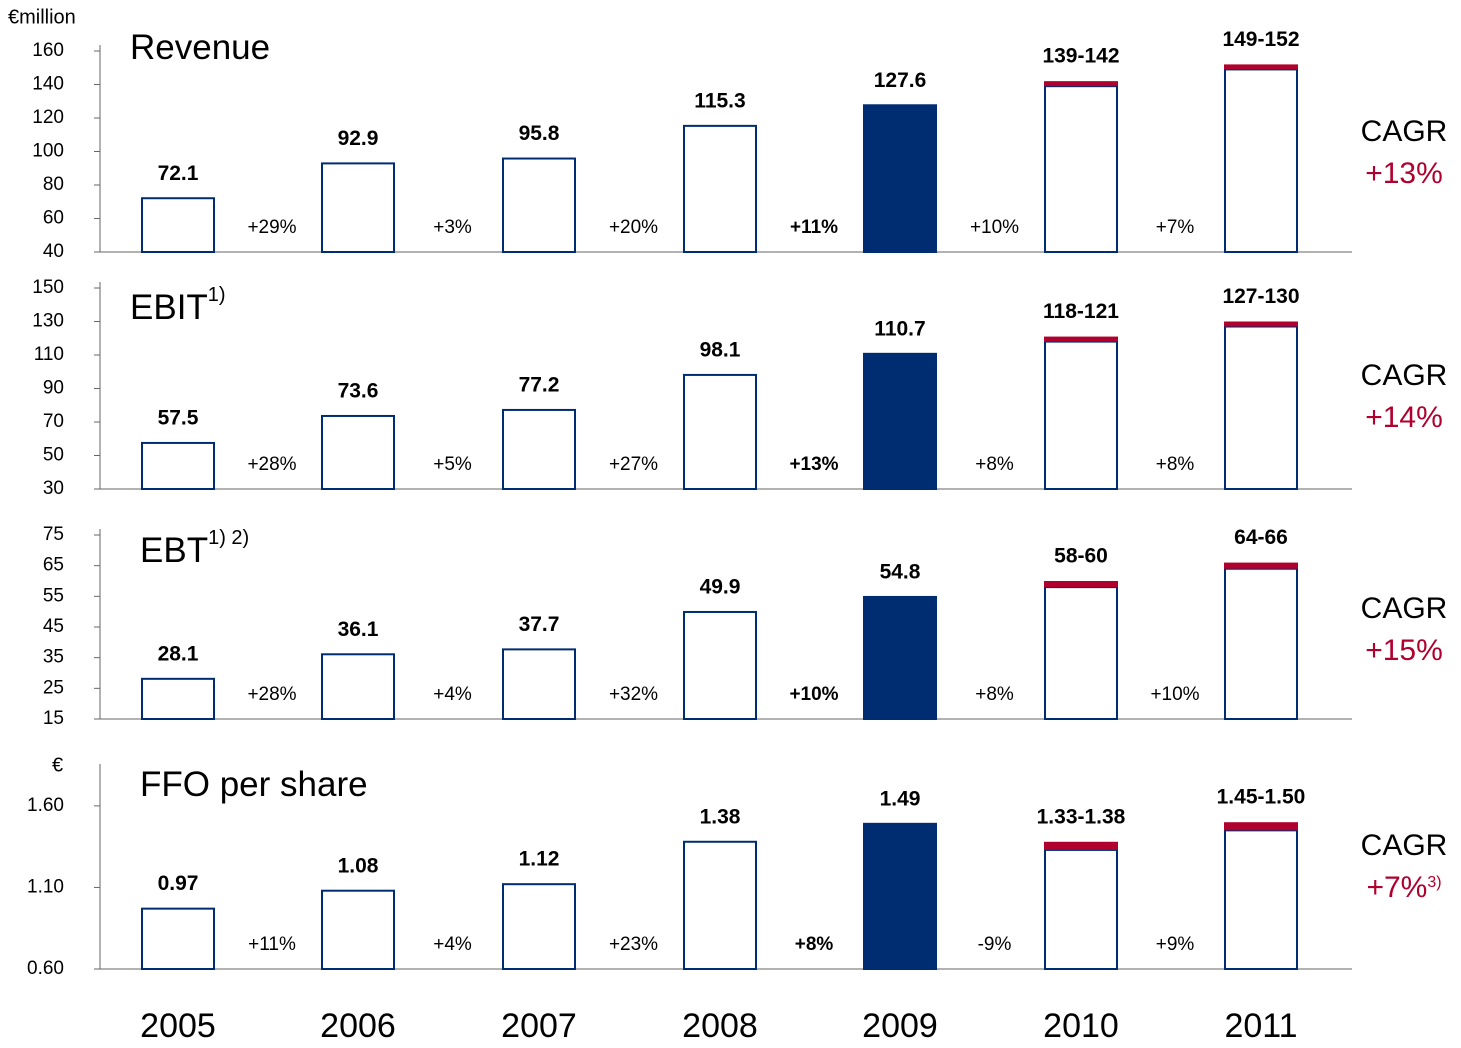 This screenshot has height=1048, width=1461. I want to click on panel-title: EBT1) 2), so click(194, 548).